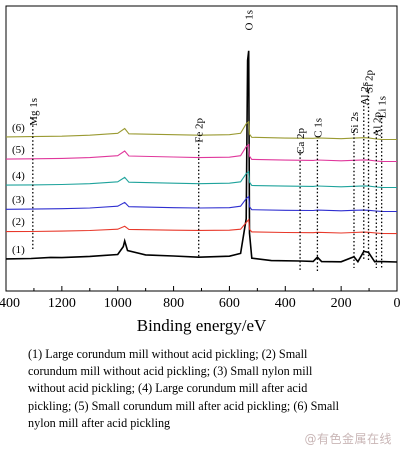  I want to click on peak-label-fe-2p: Fe 2p, so click(200, 130).